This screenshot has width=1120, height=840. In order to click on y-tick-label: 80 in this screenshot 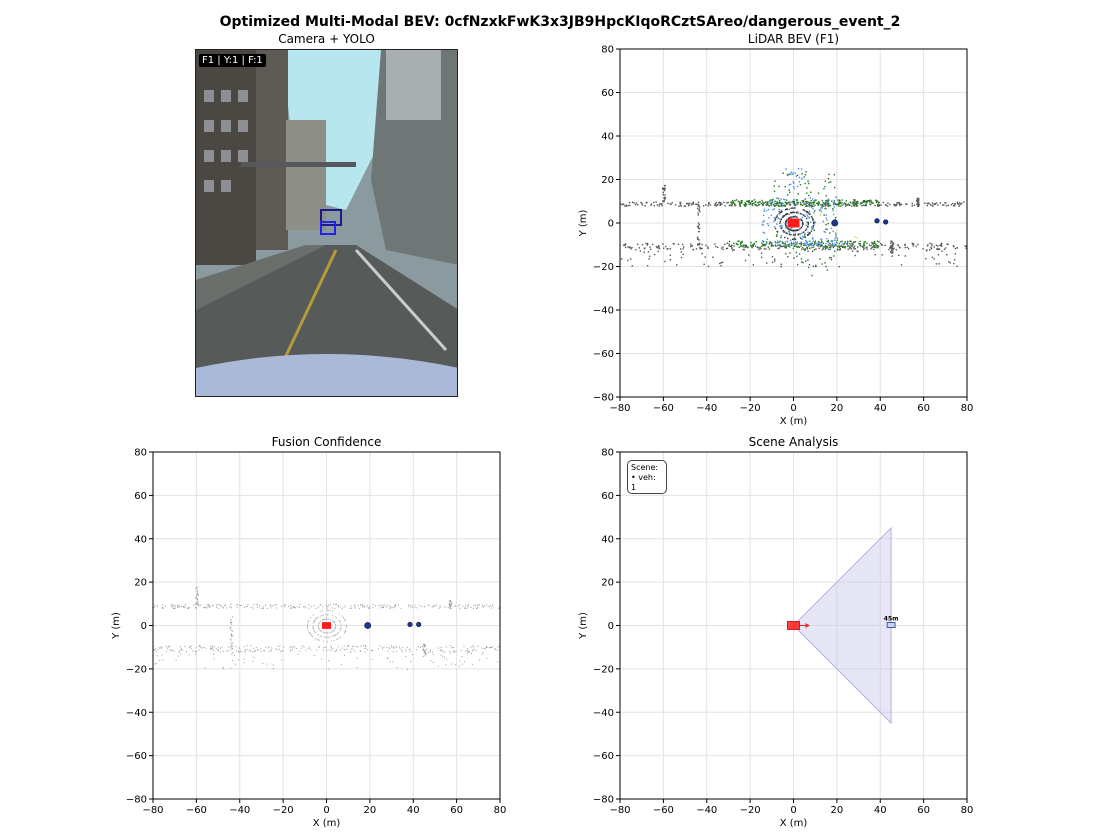, I will do `click(607, 50)`.